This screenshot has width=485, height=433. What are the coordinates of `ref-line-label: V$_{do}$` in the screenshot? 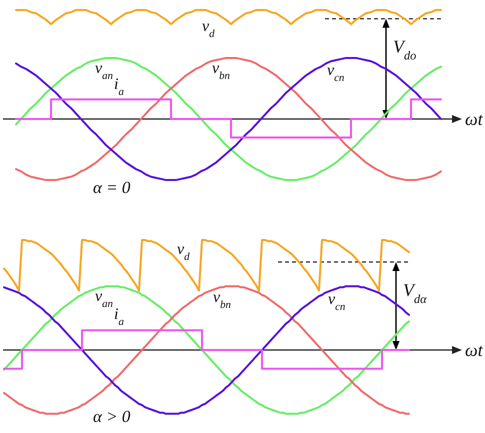 It's located at (404, 49).